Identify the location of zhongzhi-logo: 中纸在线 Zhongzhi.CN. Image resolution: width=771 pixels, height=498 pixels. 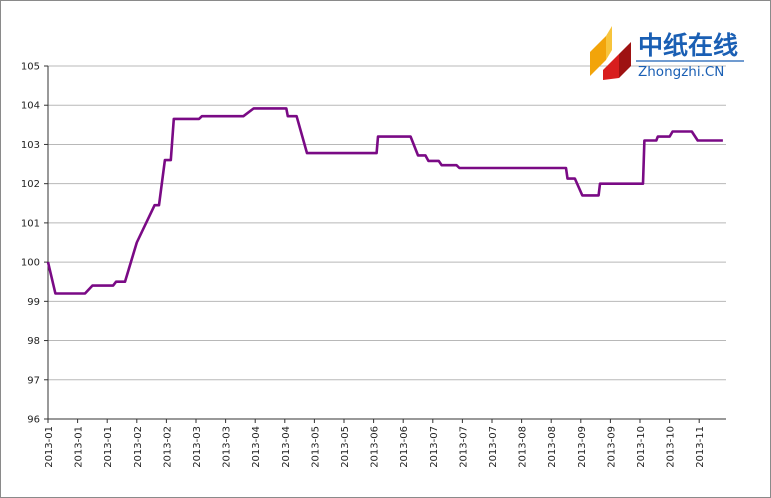
(667, 53).